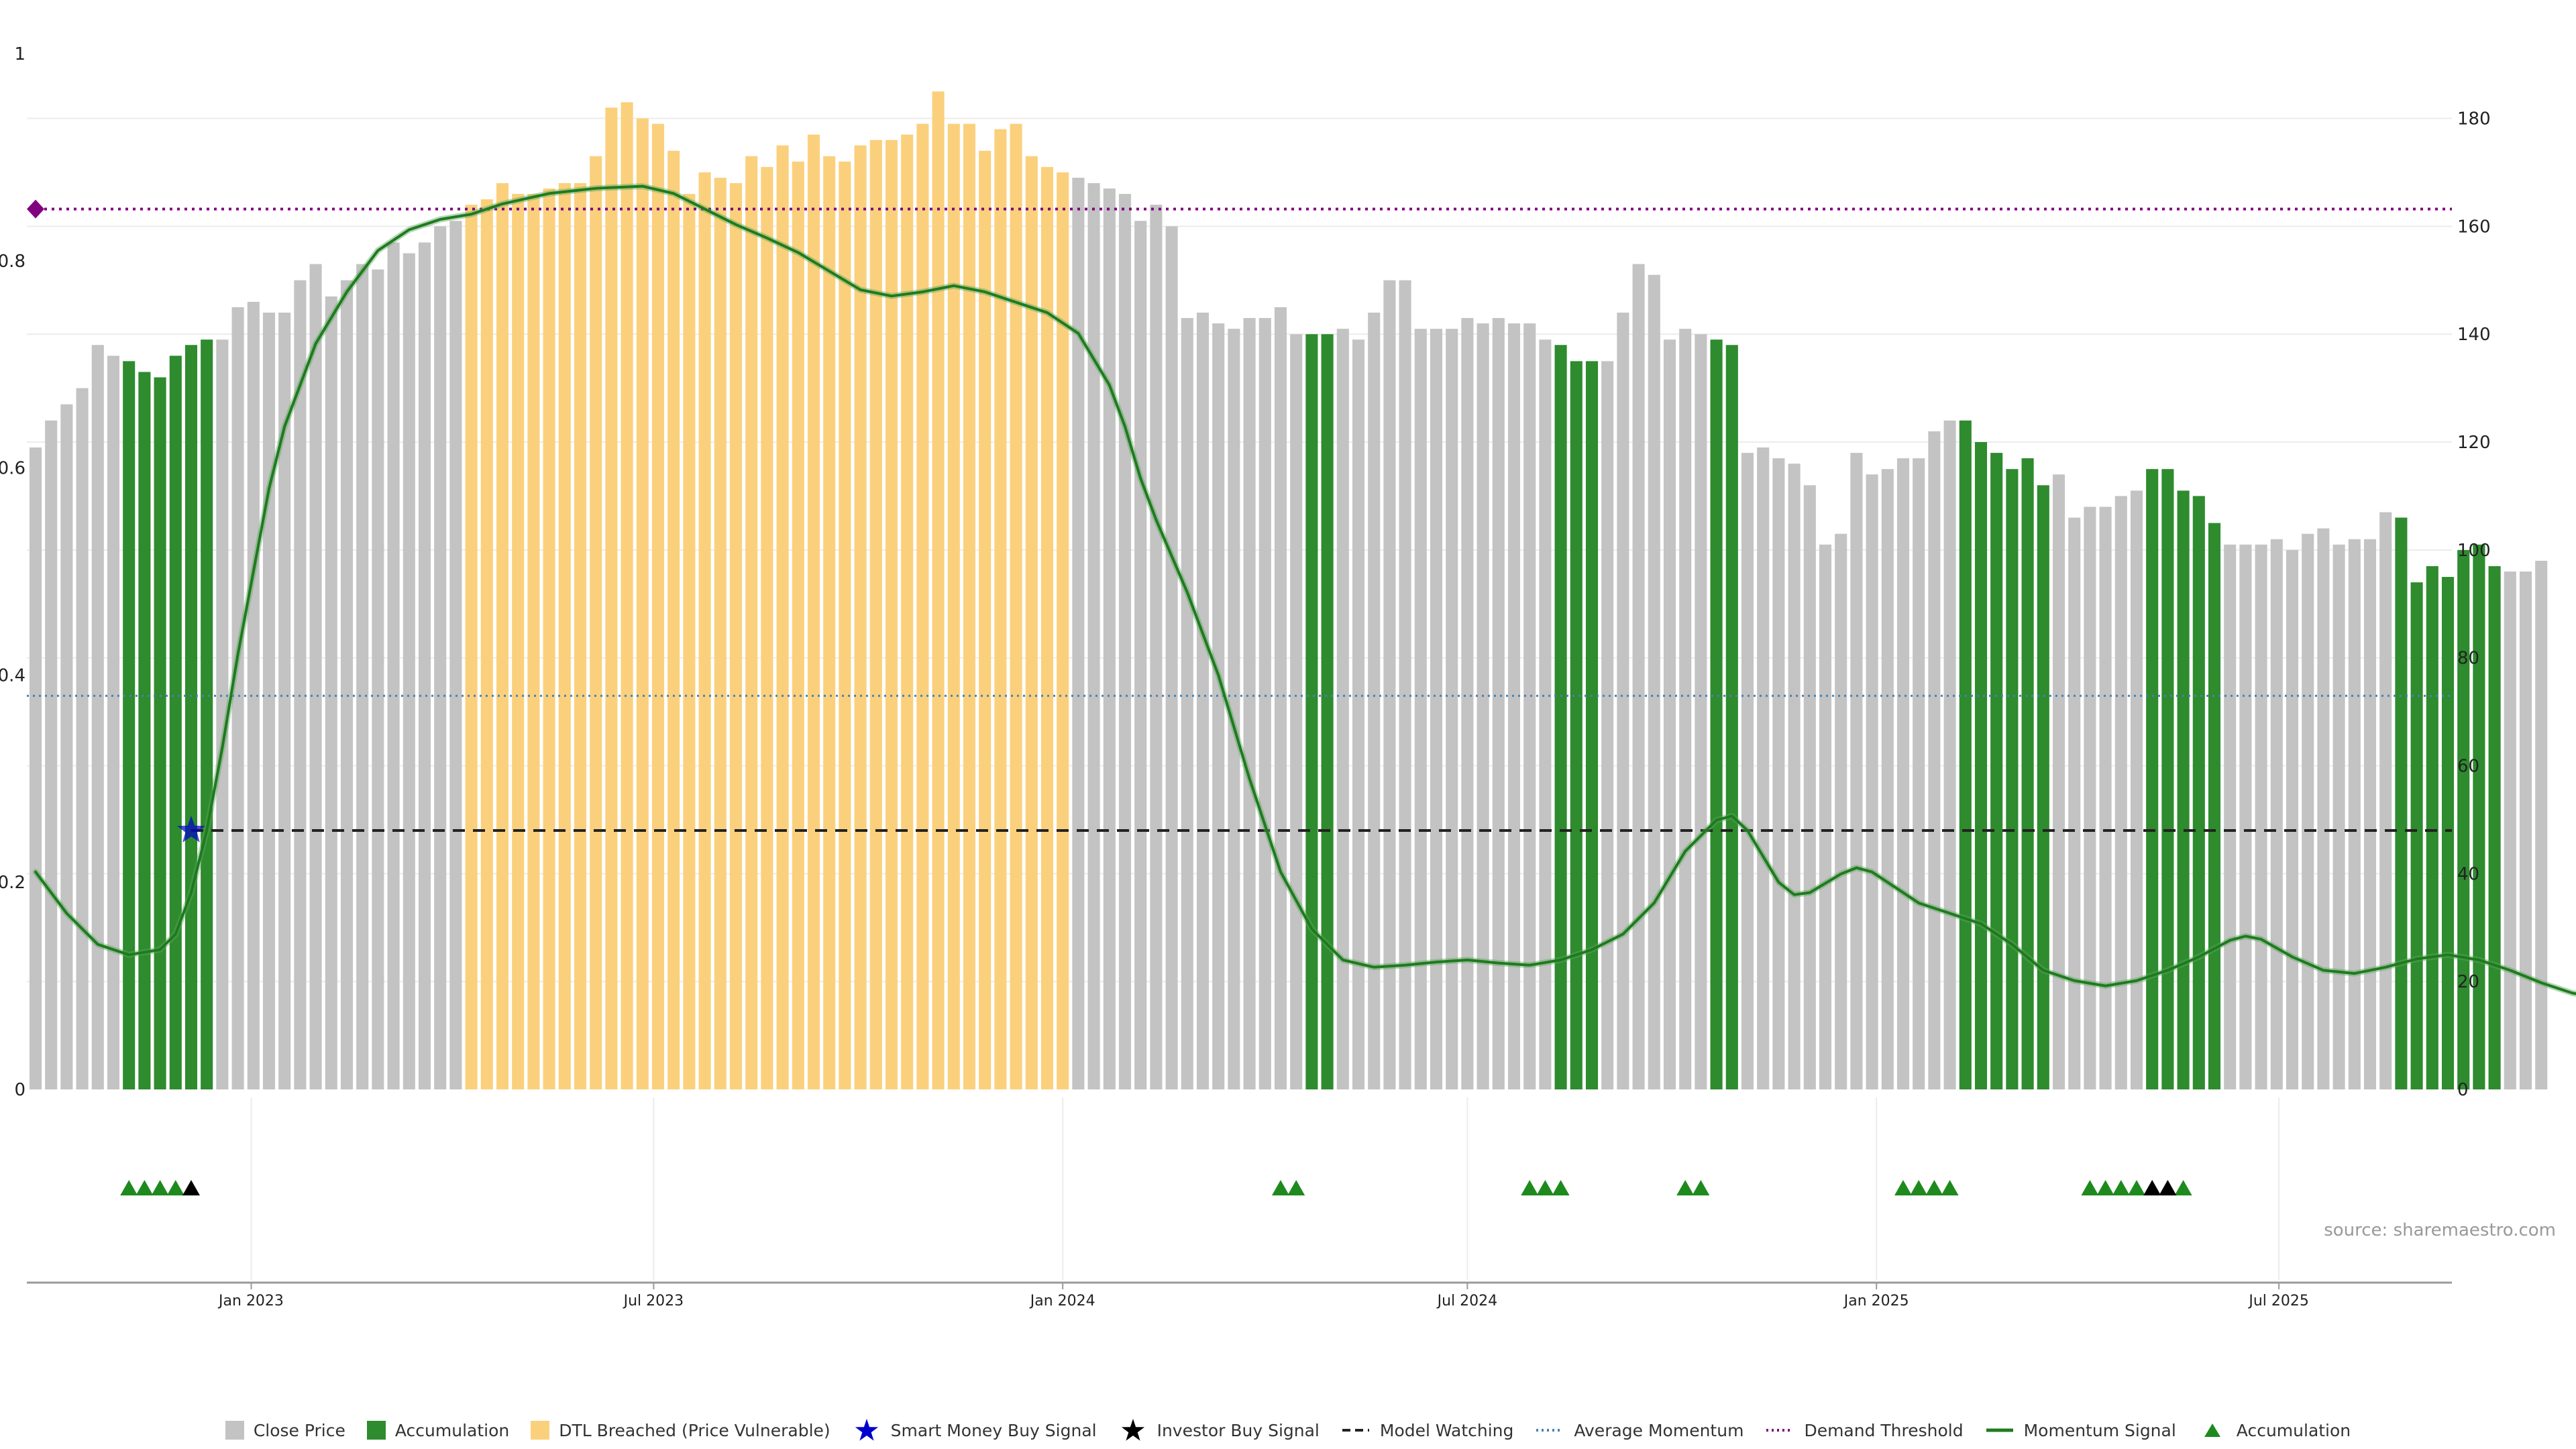 Image resolution: width=2576 pixels, height=1449 pixels. I want to click on legend-item-smart-money: Smart Money Buy Signal, so click(974, 1430).